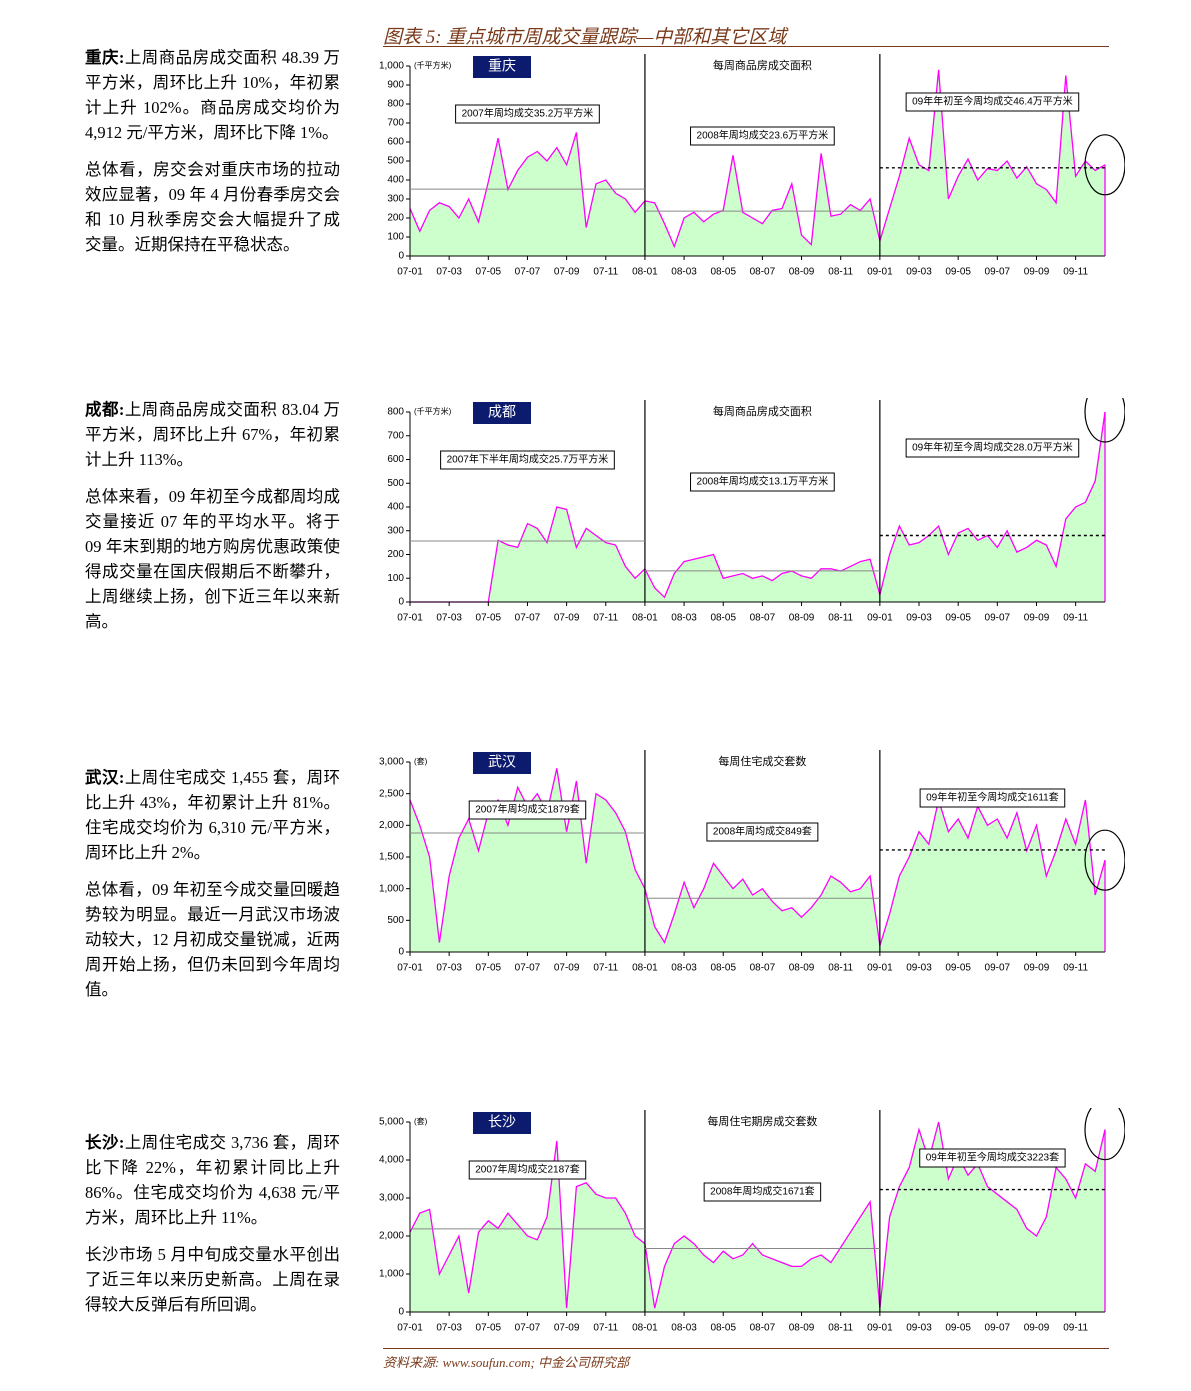  I want to click on y-tick-label: 700, so click(395, 123).